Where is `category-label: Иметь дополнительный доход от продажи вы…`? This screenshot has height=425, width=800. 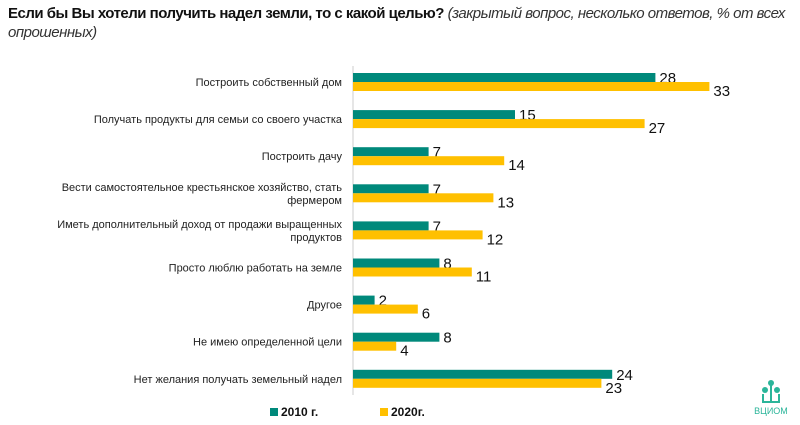 category-label: Иметь дополнительный доход от продажи вы… is located at coordinates (199, 225).